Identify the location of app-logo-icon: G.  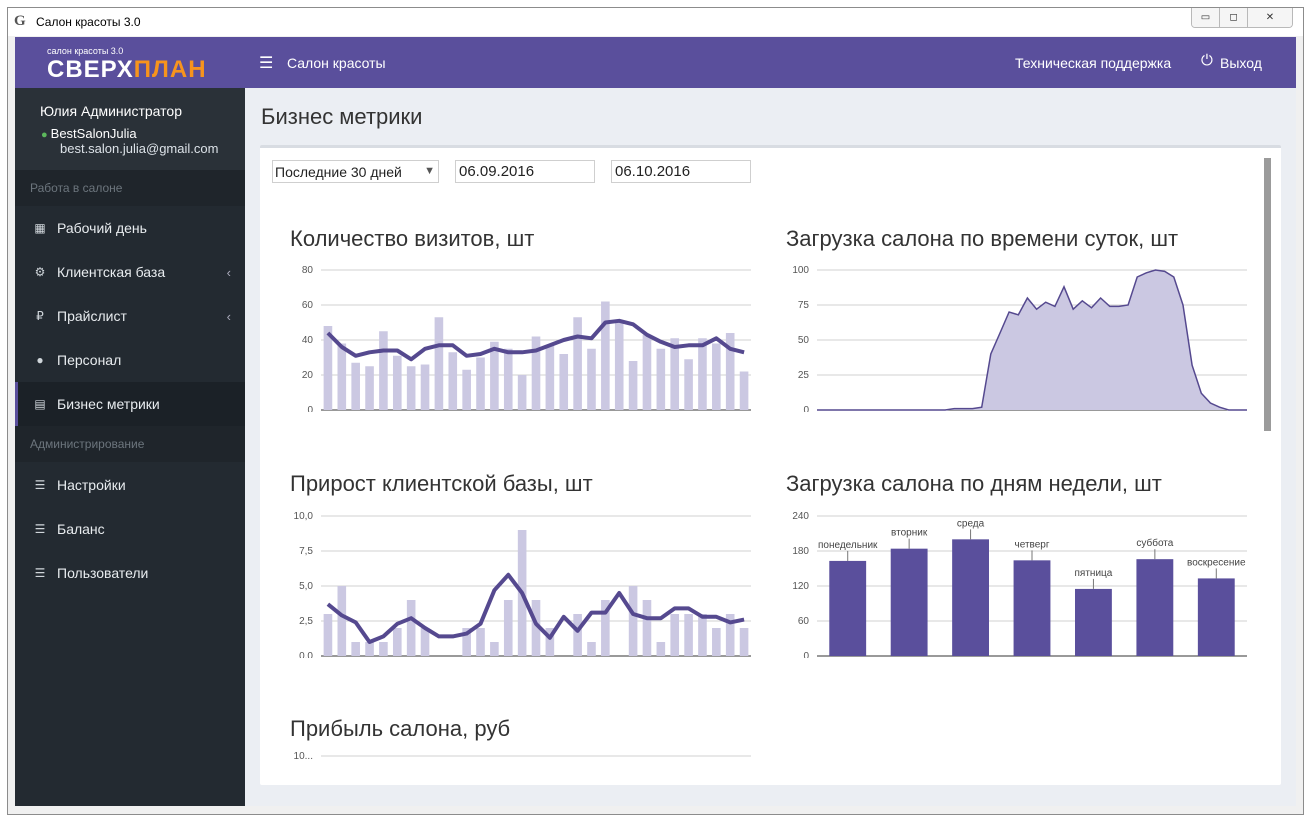
(20, 21).